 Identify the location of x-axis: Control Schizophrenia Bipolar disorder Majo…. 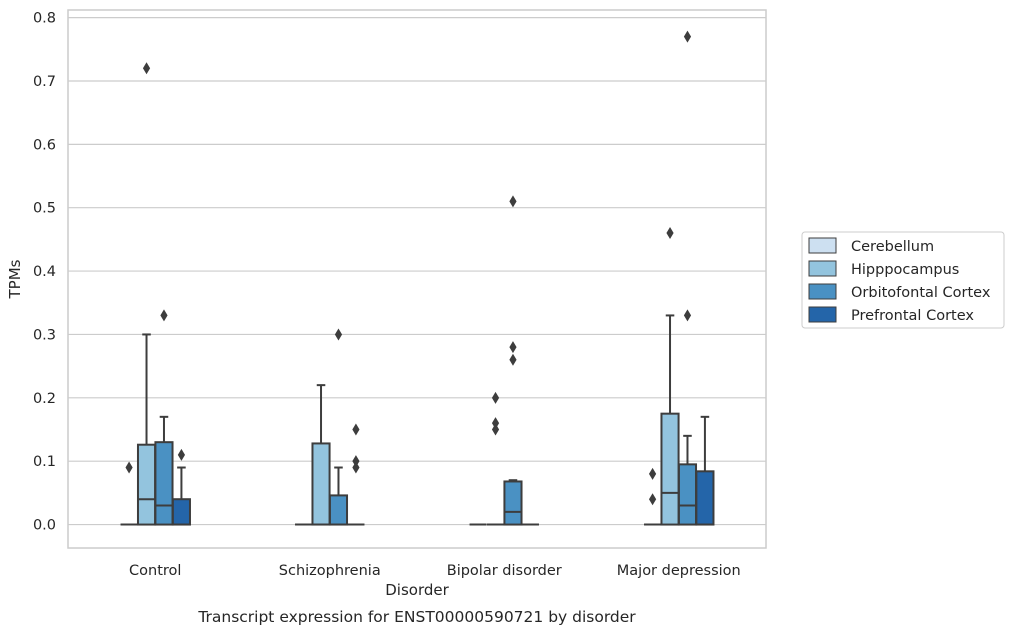
(435, 571).